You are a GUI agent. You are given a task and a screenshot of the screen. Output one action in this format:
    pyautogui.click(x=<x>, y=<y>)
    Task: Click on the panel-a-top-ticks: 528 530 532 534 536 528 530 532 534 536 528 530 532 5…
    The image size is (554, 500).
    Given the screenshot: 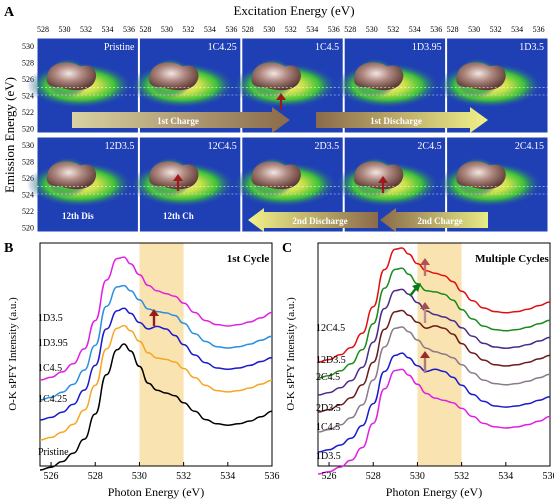 What is the action you would take?
    pyautogui.click(x=291, y=29)
    